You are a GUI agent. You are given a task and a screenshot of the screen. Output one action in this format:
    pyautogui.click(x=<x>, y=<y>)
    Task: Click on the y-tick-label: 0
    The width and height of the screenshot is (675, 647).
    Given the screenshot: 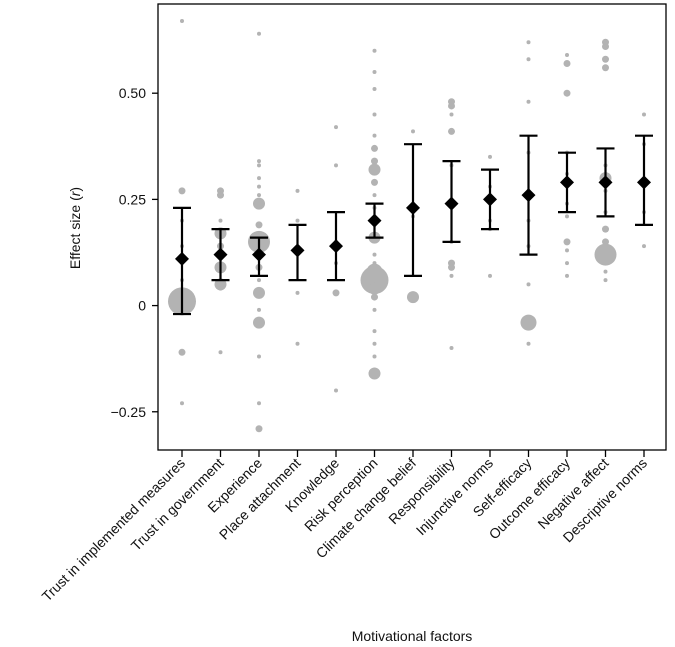 What is the action you would take?
    pyautogui.click(x=142, y=306)
    